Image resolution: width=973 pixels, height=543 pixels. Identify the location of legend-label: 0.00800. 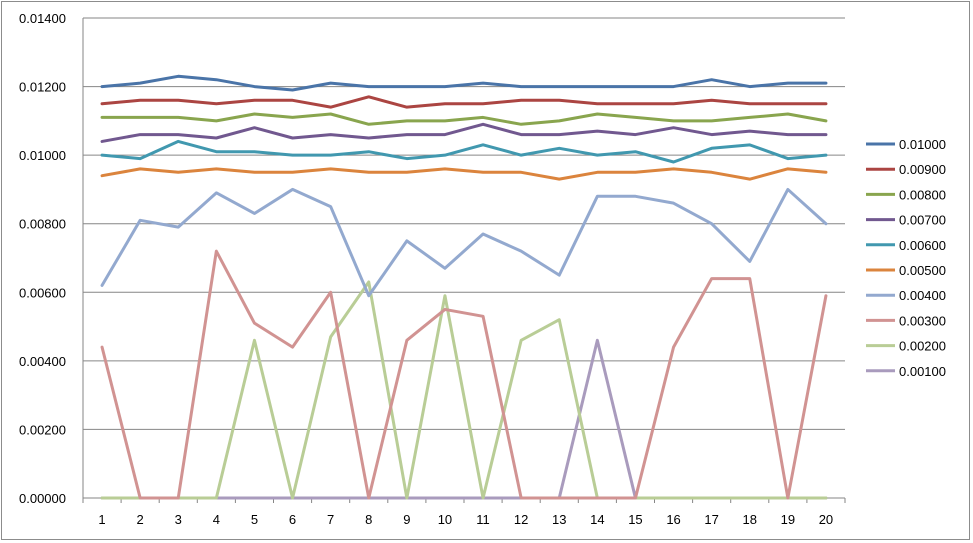
(922, 194).